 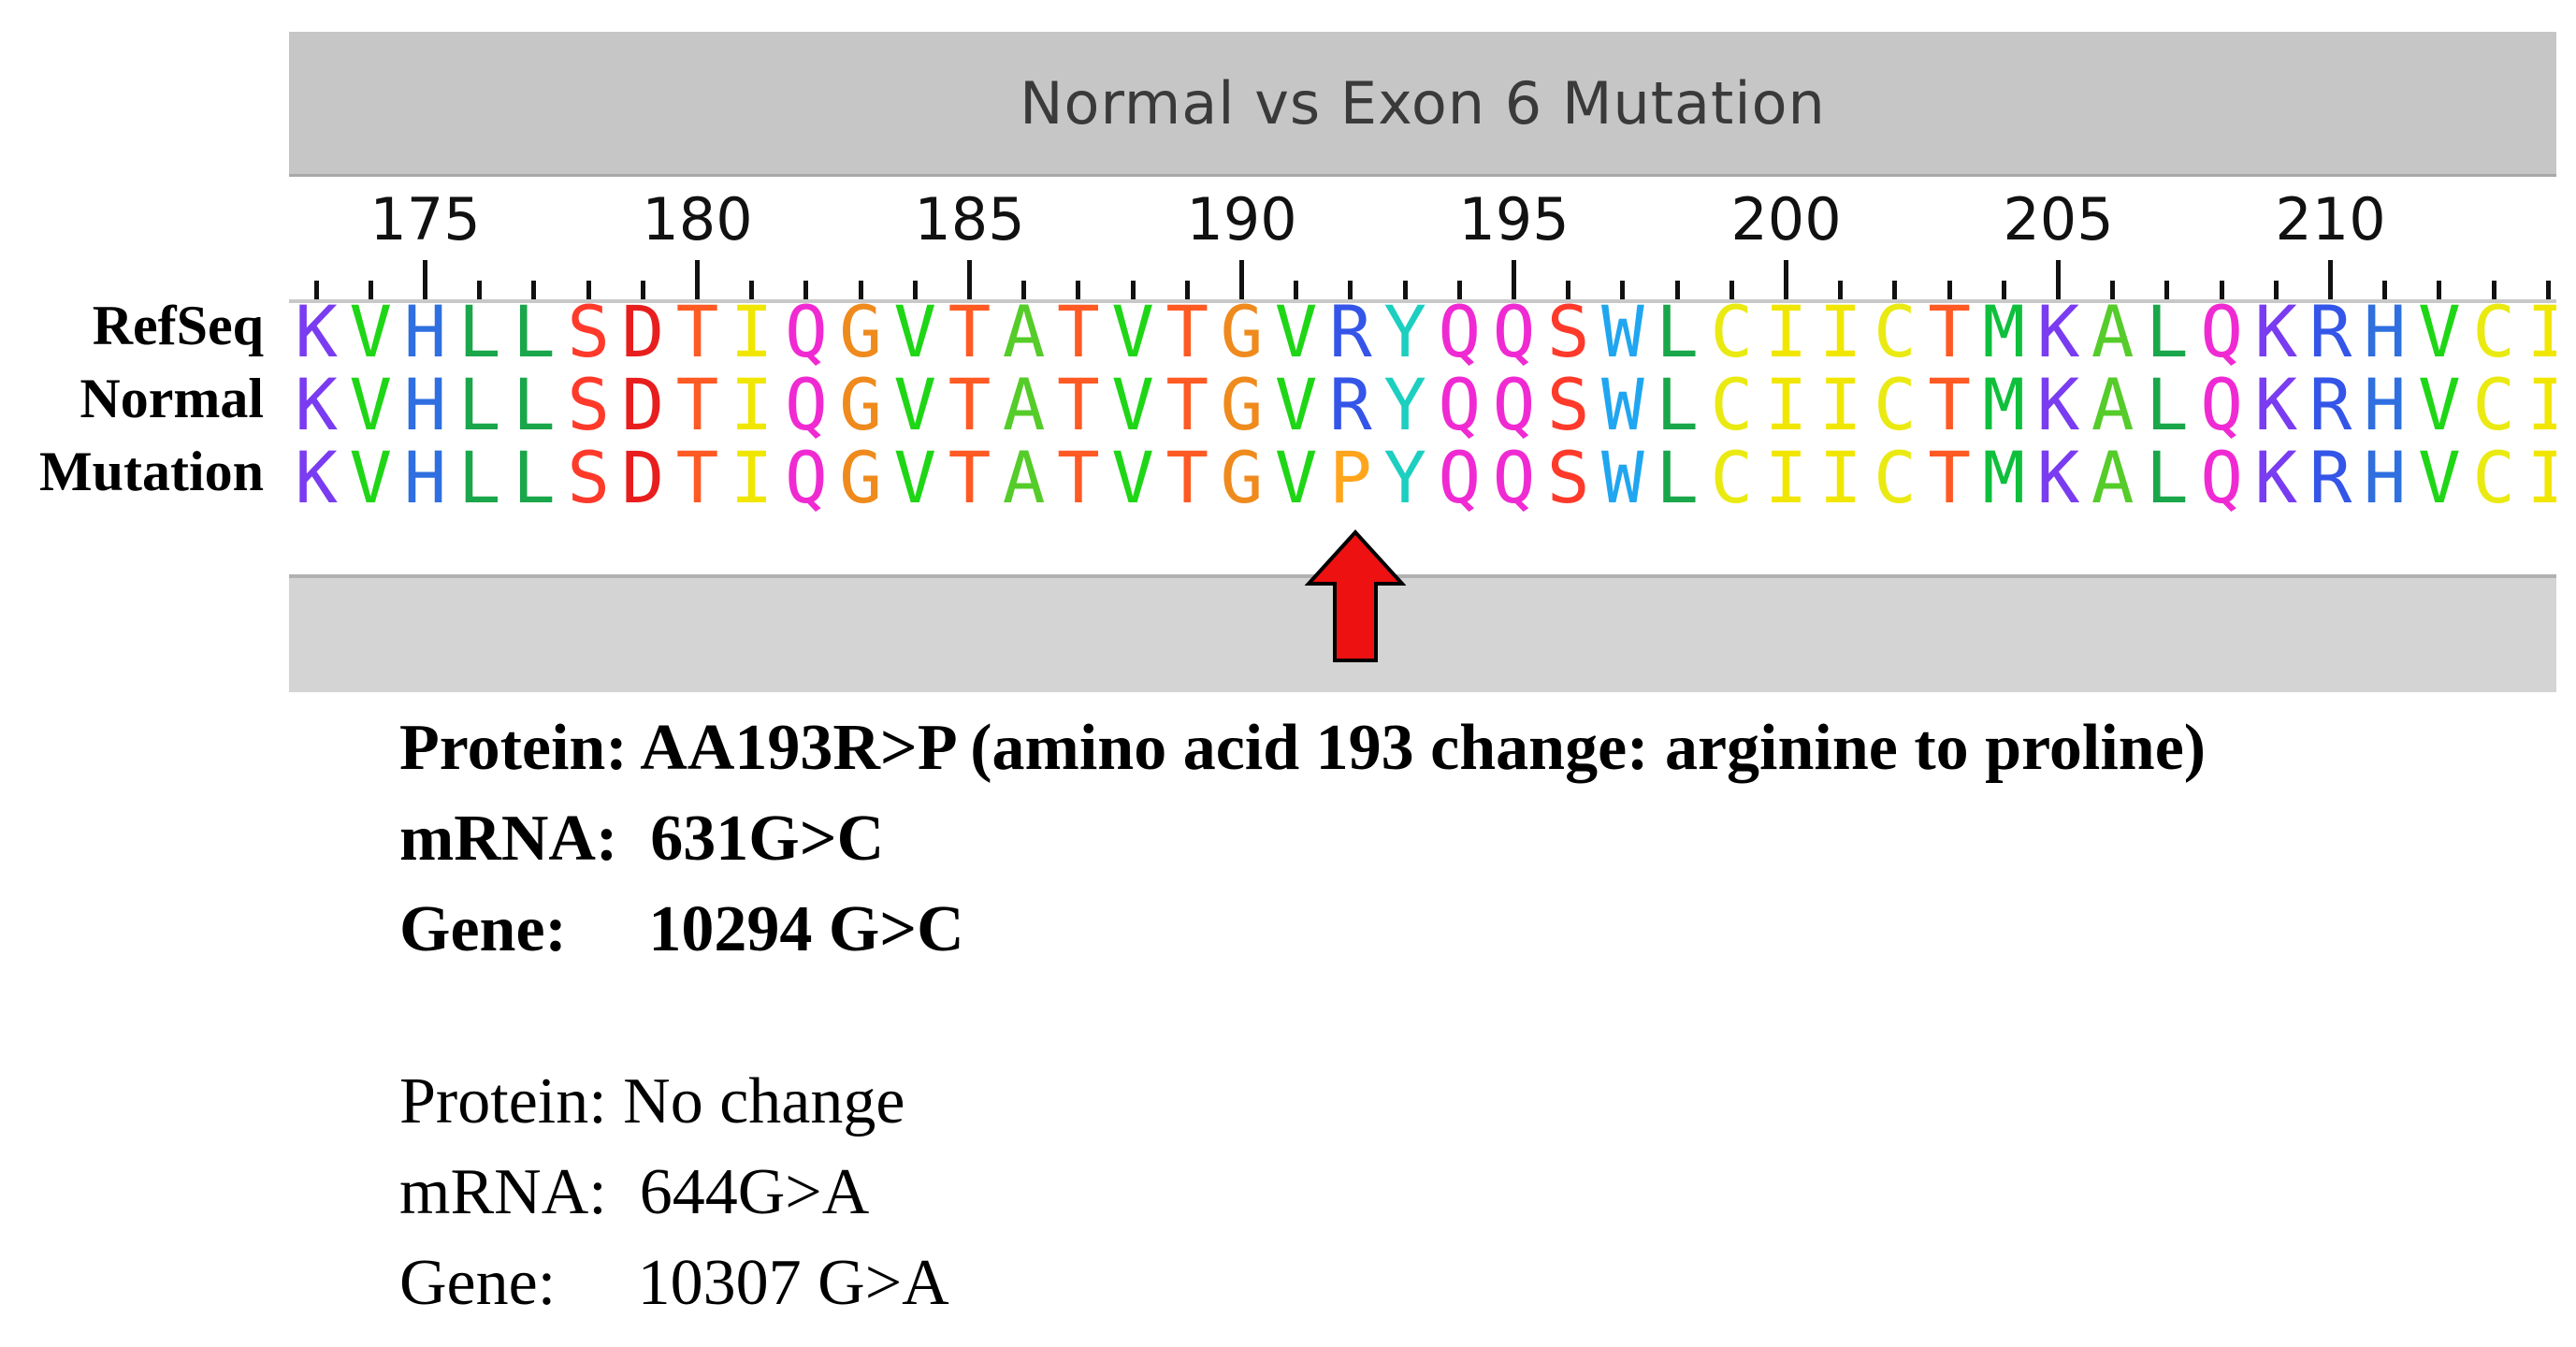 I want to click on ruler-baseline, so click(x=1422, y=301).